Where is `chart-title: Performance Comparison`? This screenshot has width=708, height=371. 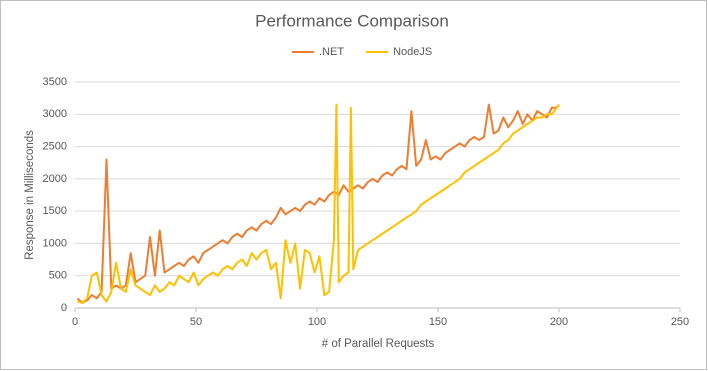
chart-title: Performance Comparison is located at coordinates (352, 20).